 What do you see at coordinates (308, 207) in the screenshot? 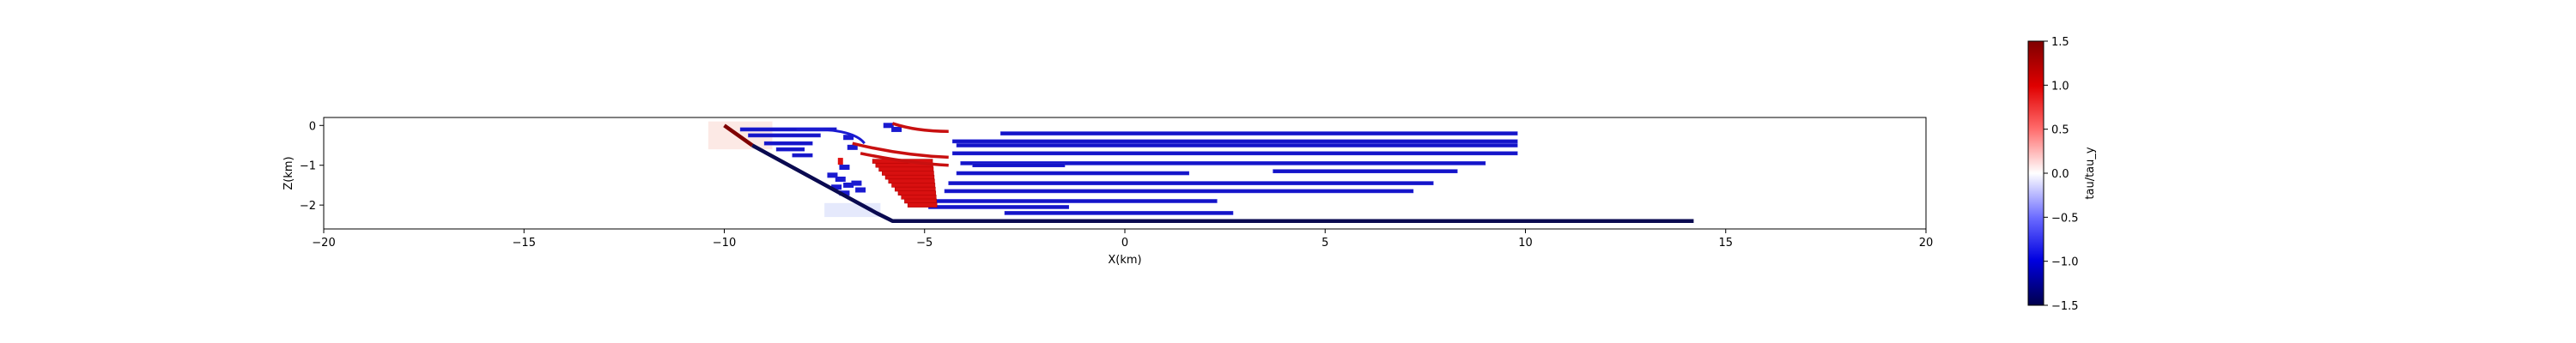
I see `y-tick-label: −2` at bounding box center [308, 207].